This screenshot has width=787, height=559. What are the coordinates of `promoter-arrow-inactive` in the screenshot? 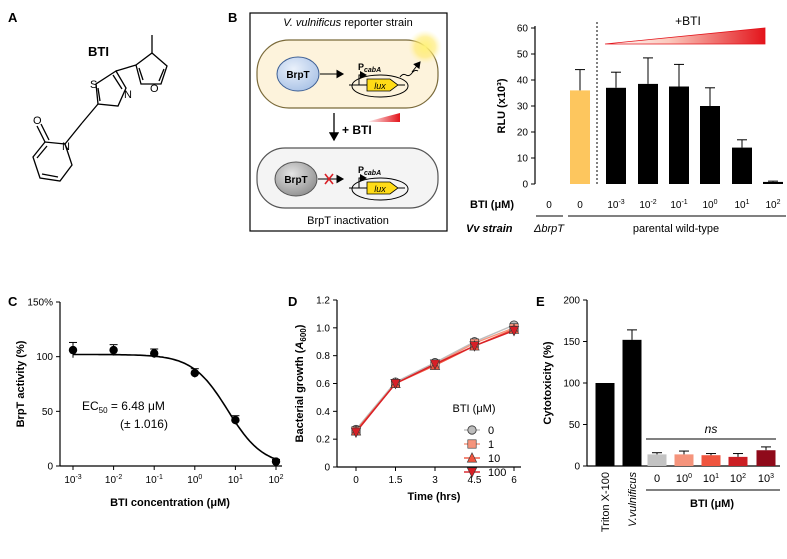 It's located at (362, 181).